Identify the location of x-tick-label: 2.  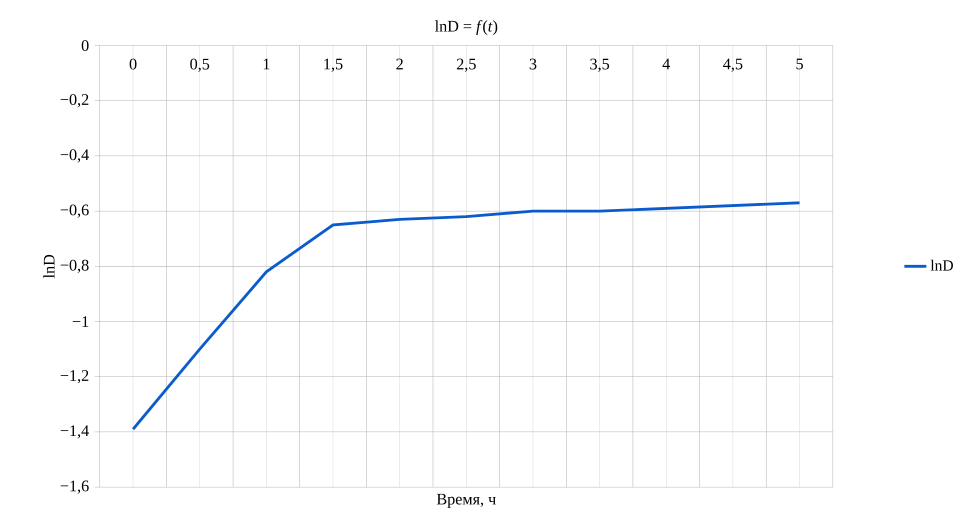
(399, 64).